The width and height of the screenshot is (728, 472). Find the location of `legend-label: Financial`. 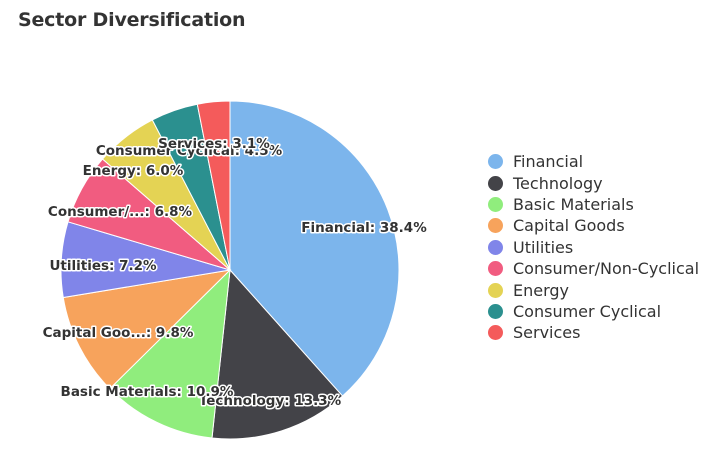

legend-label: Financial is located at coordinates (548, 162).